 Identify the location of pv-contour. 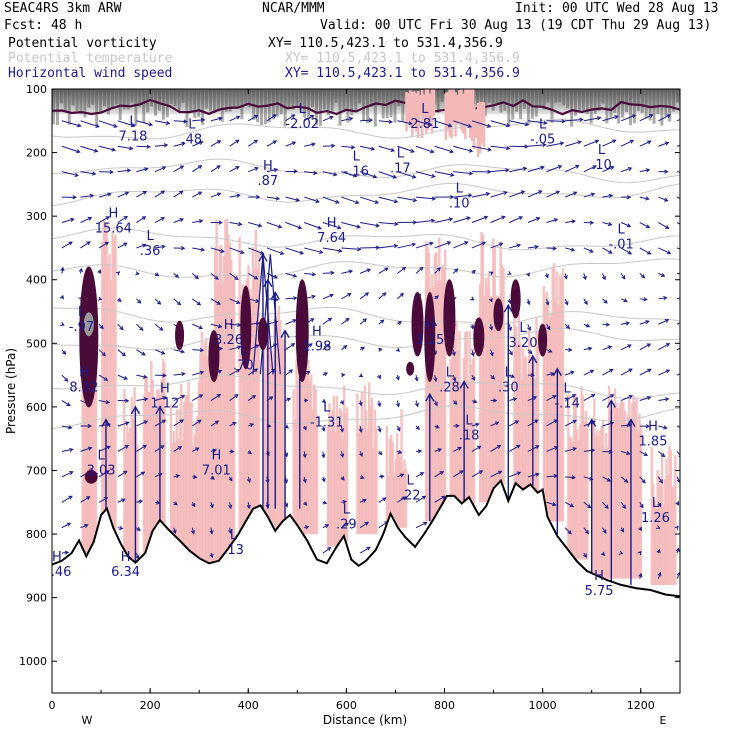
(479, 337).